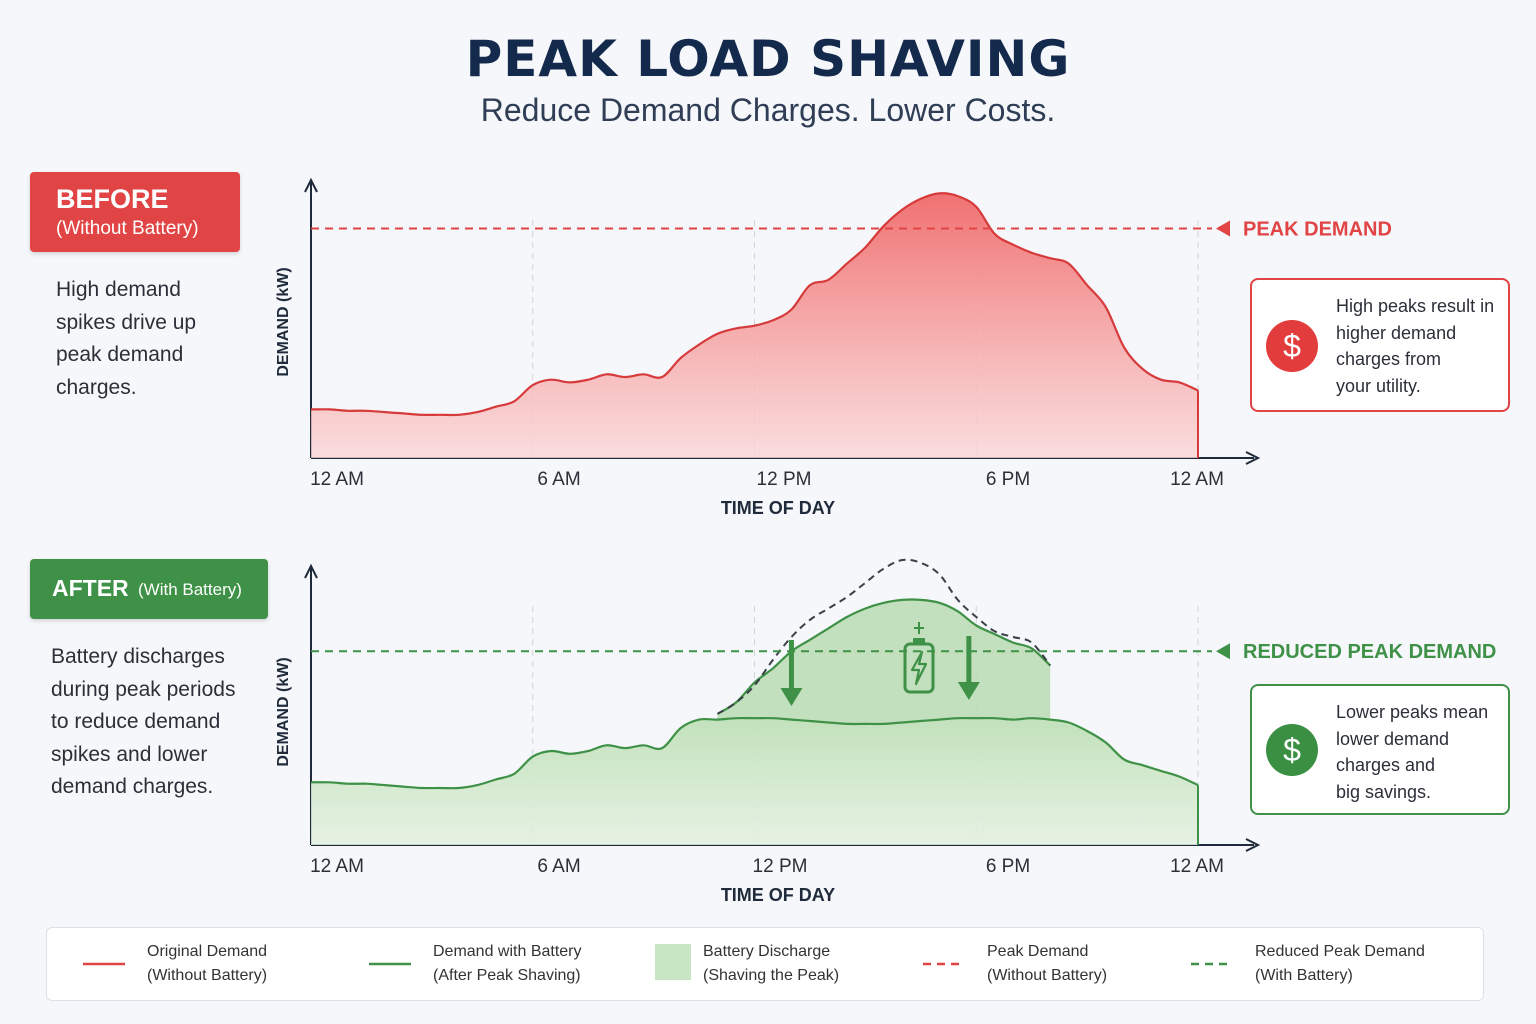 The width and height of the screenshot is (1536, 1024). Describe the element at coordinates (1393, 738) in the screenshot. I see `after-callout-line: lower demand` at that location.